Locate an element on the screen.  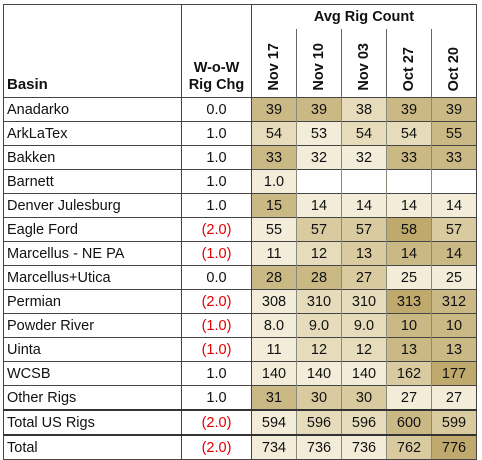
table-row: Powder River (1.0) 8.0 9.0 9.0 10 10 is located at coordinates (240, 325).